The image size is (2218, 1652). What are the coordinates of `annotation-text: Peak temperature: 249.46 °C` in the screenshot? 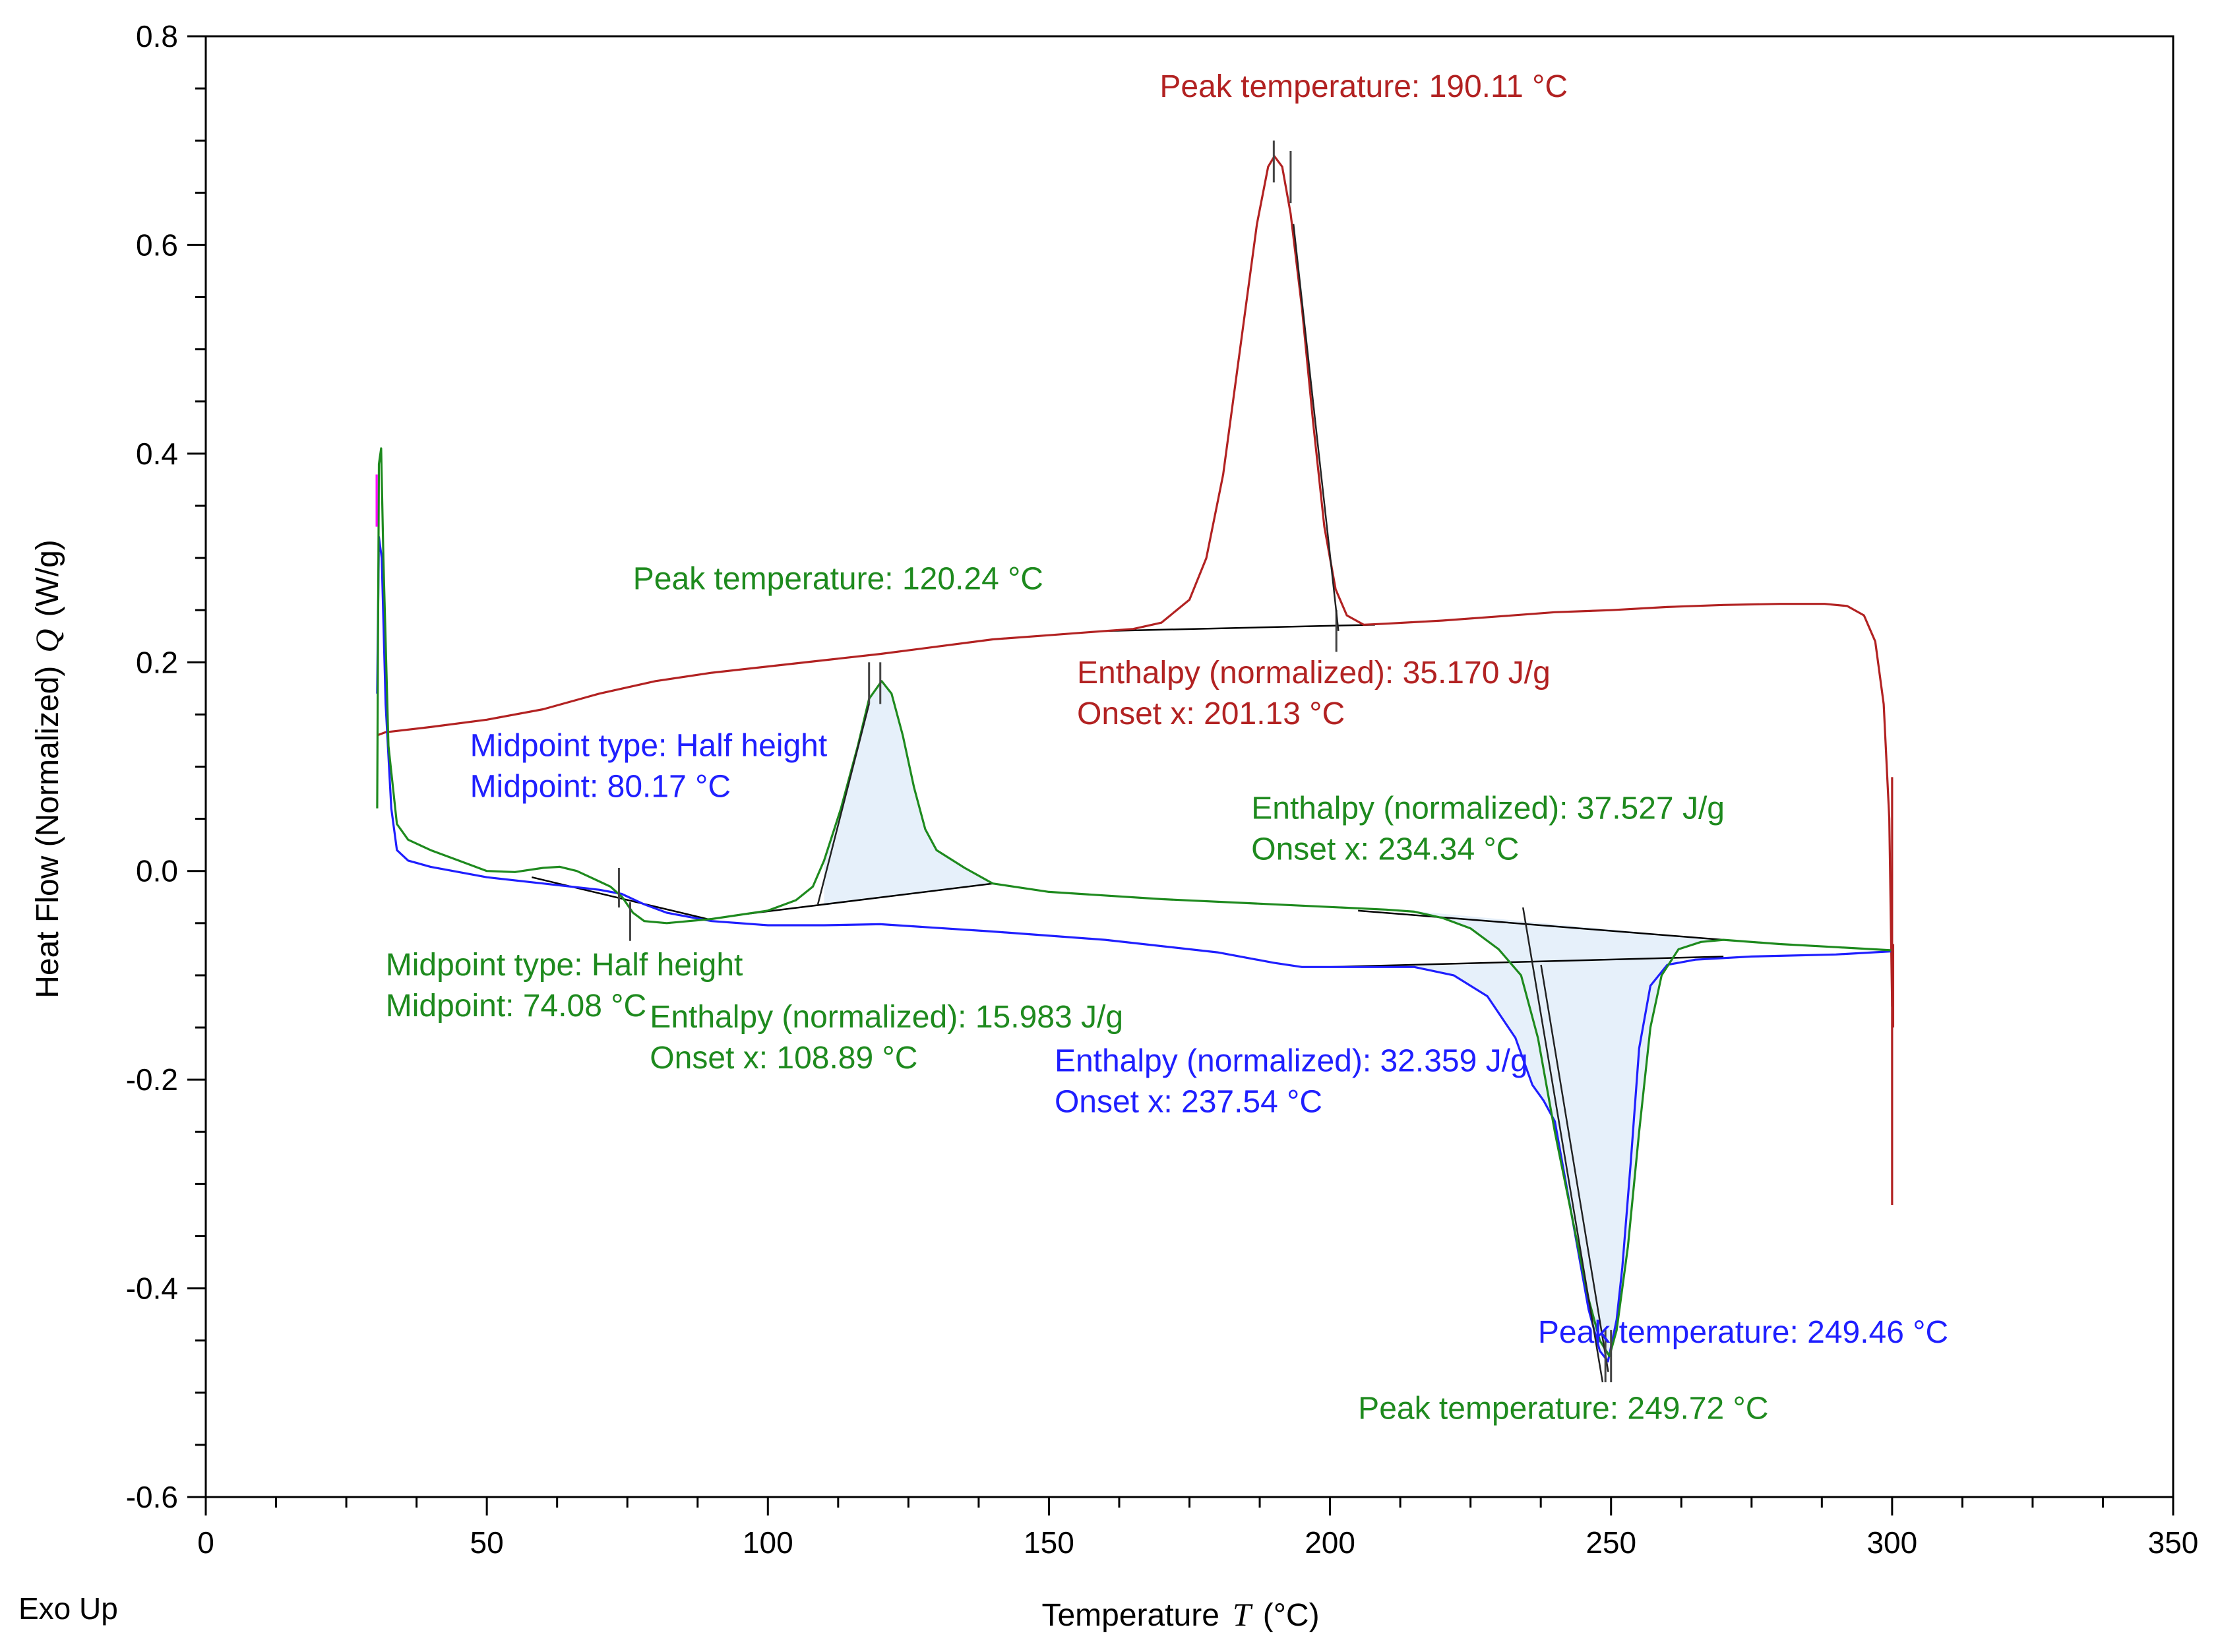 It's located at (1743, 1332).